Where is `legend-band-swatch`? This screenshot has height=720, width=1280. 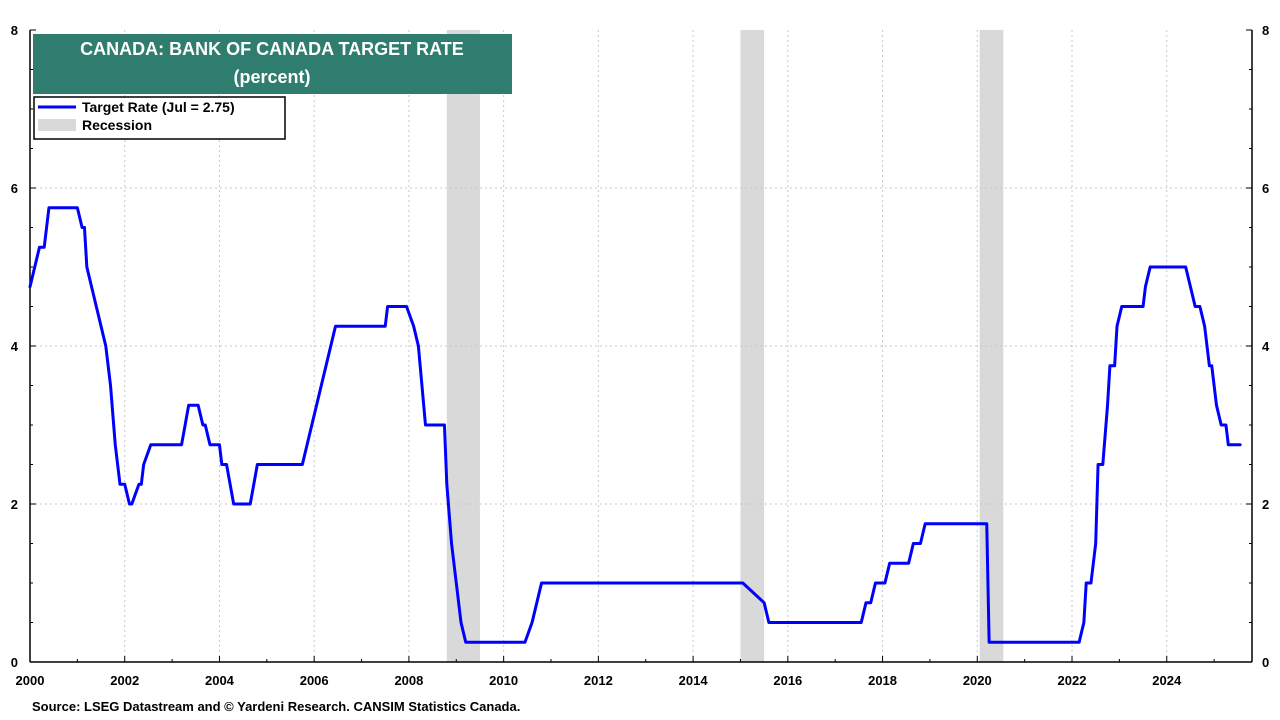
legend-band-swatch is located at coordinates (57, 125).